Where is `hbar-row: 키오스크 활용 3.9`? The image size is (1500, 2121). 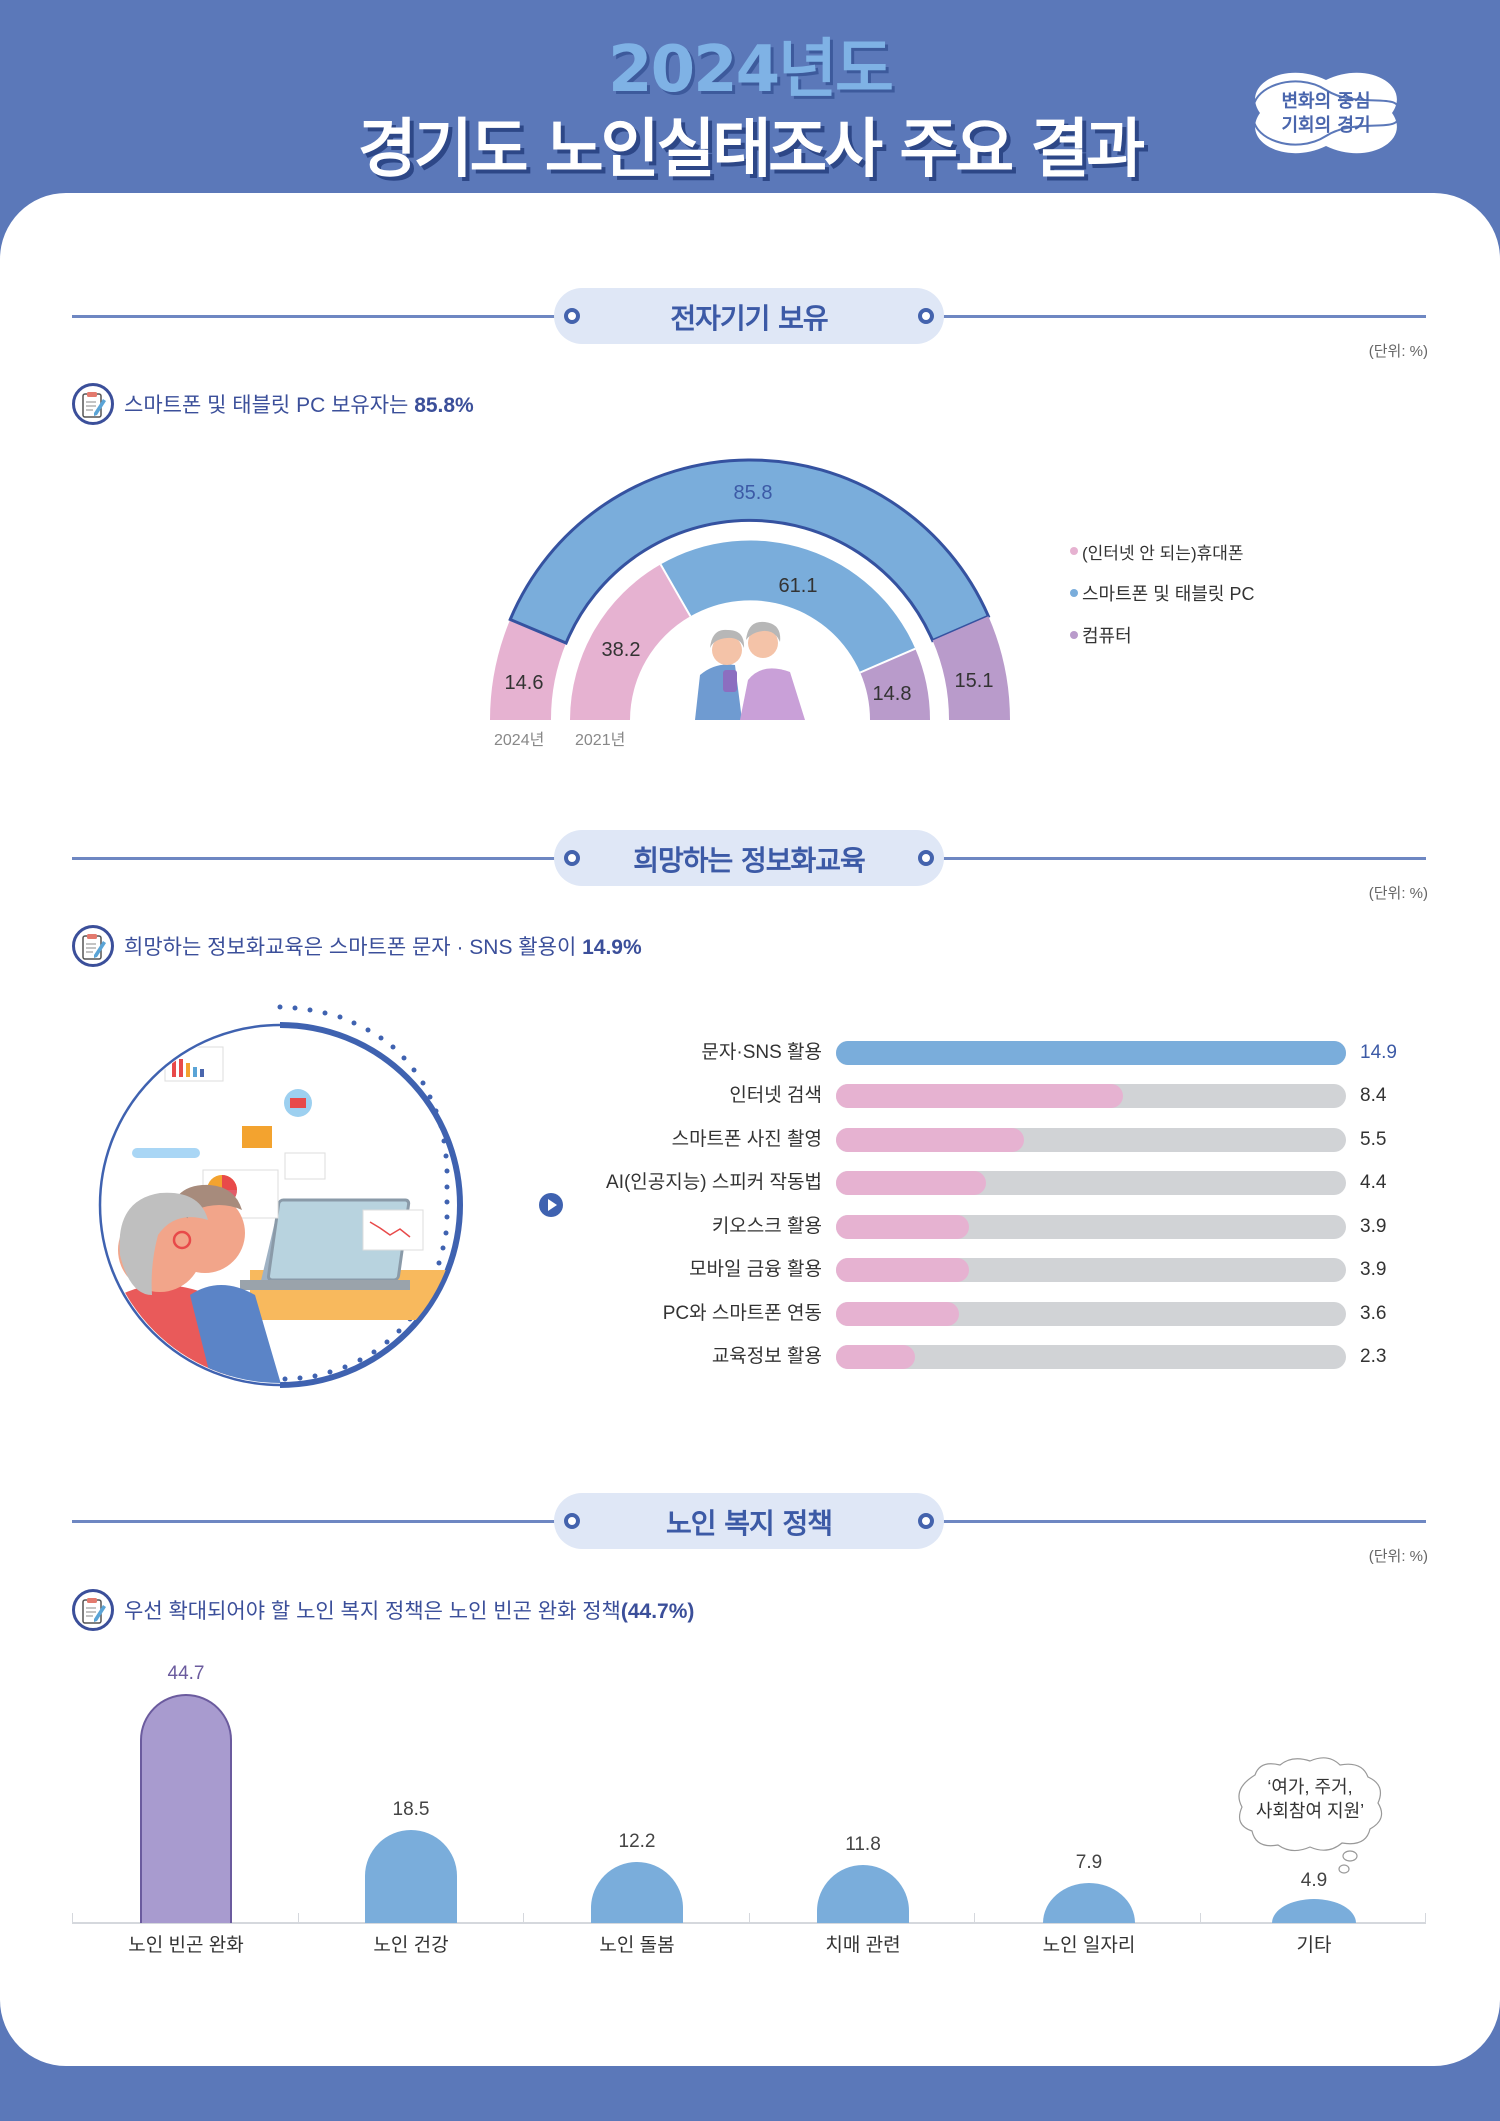 hbar-row: 키오스크 활용 3.9 is located at coordinates (1049, 1227).